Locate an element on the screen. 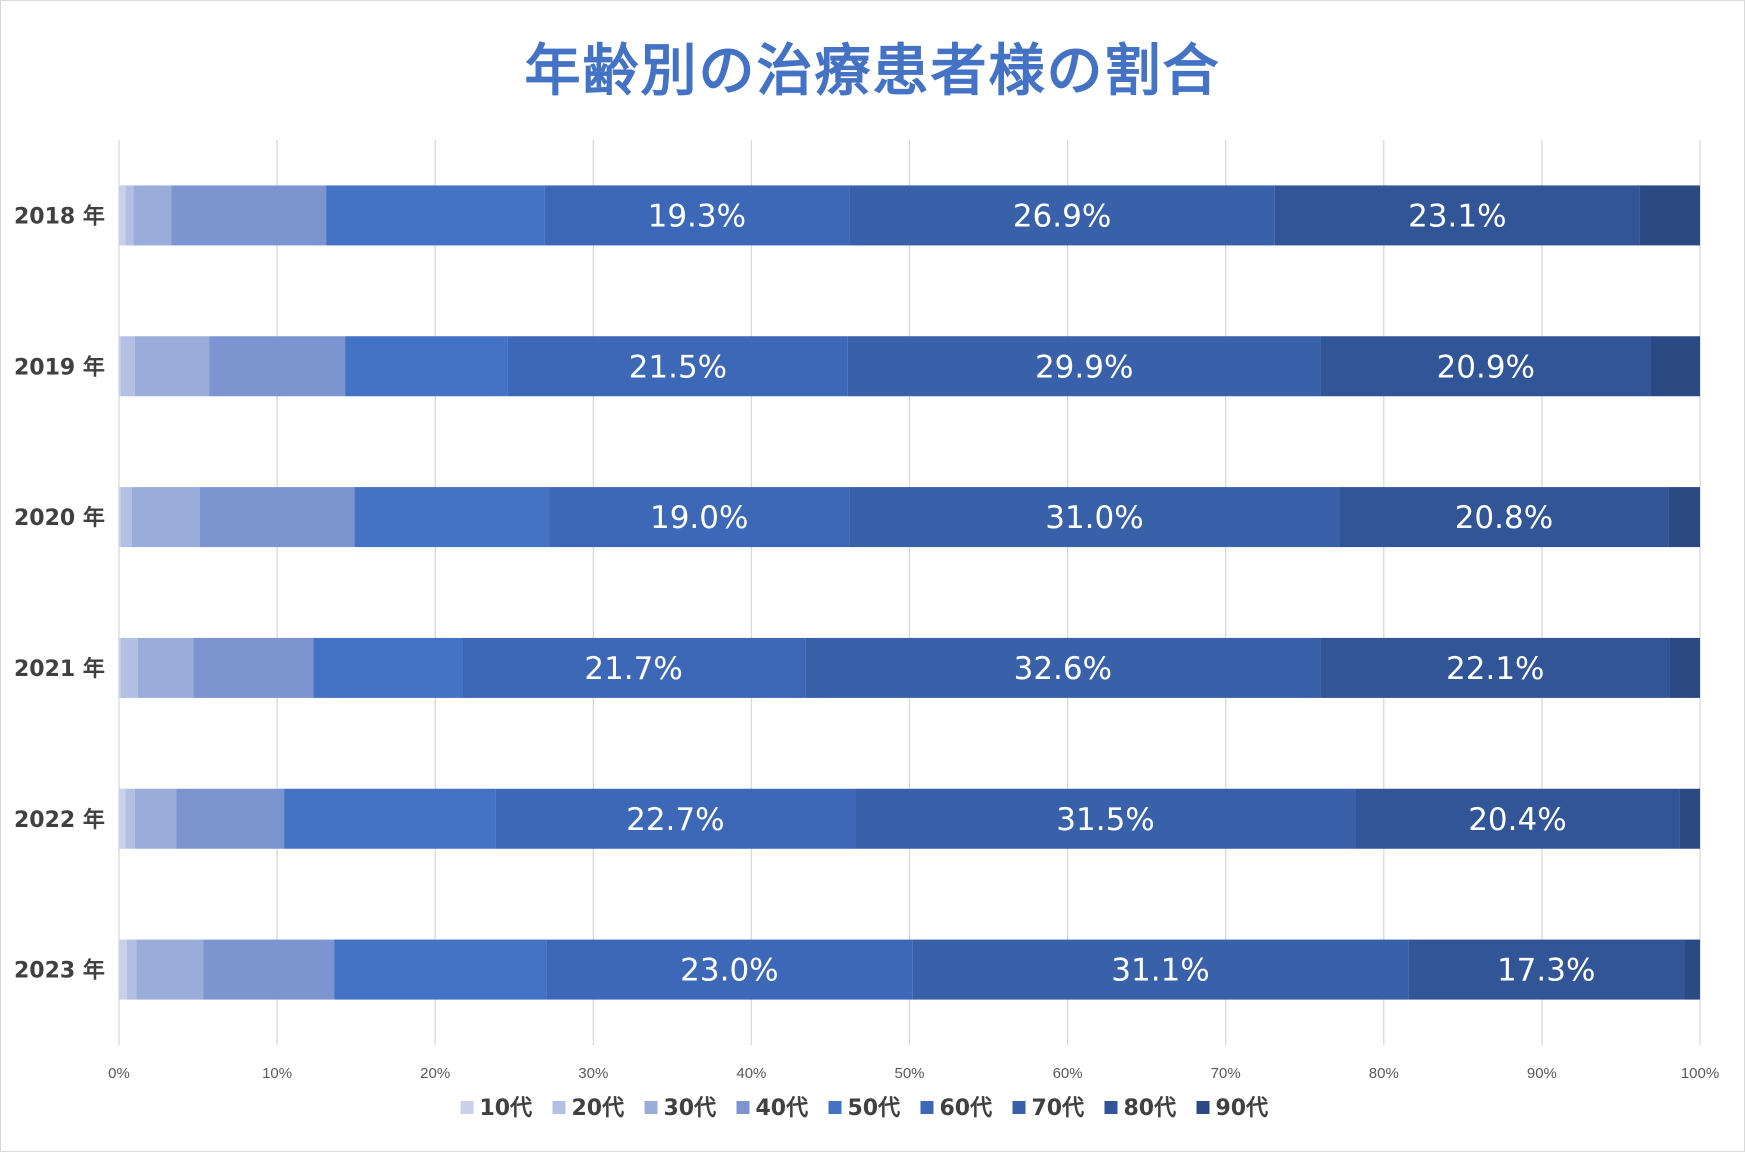 The image size is (1745, 1152). data-label: 22.1% is located at coordinates (1495, 669).